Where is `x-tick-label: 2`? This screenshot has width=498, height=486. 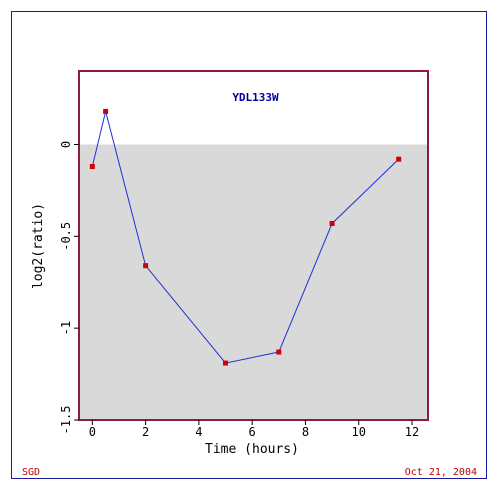
x-tick-label: 2 is located at coordinates (145, 432).